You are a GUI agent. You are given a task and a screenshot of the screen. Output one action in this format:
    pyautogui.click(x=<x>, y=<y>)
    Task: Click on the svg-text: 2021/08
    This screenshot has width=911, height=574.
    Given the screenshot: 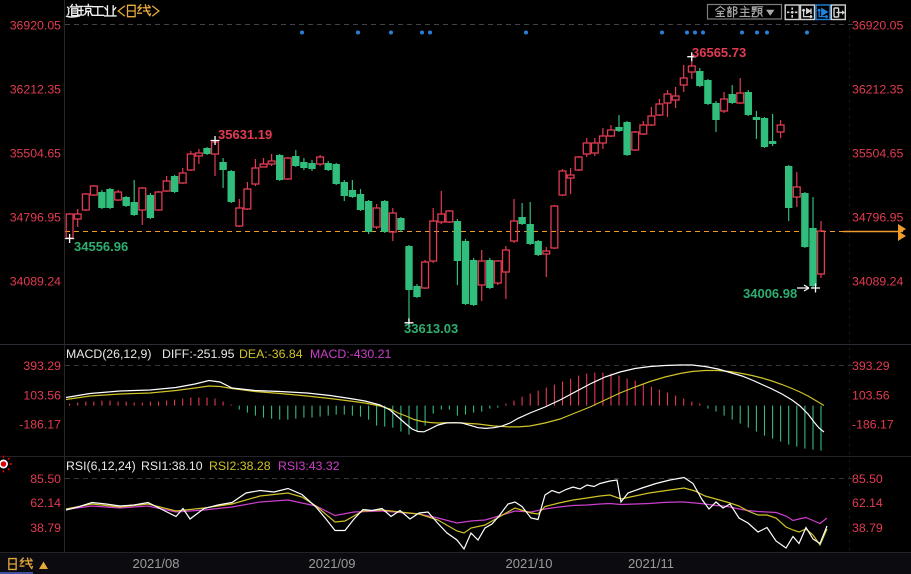 What is the action you would take?
    pyautogui.click(x=156, y=563)
    